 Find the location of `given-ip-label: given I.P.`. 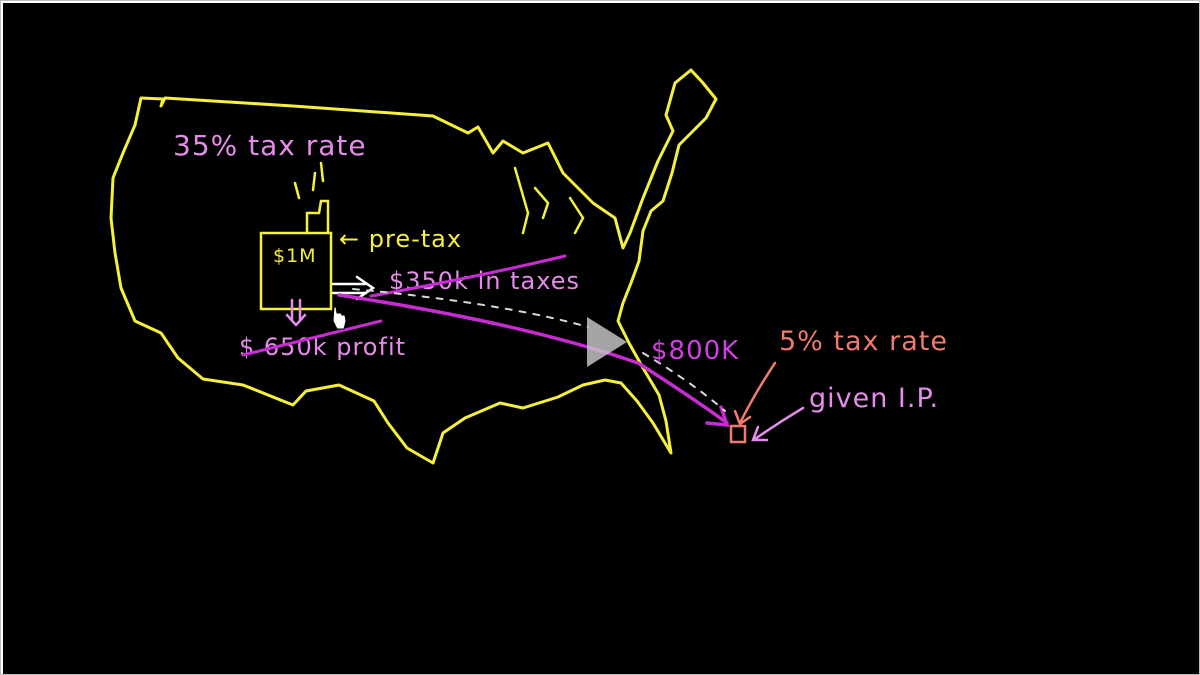

given-ip-label: given I.P. is located at coordinates (874, 398).